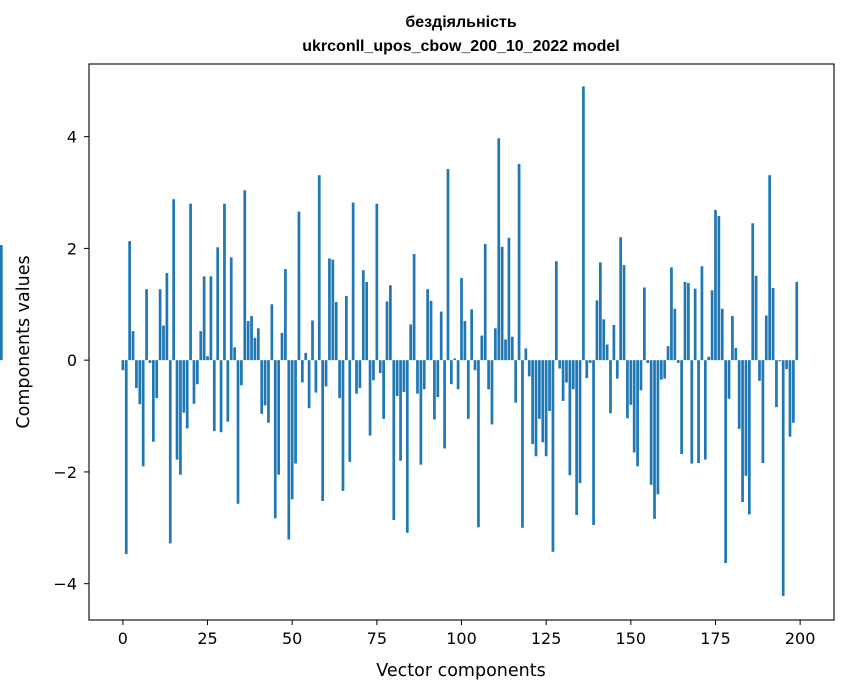  I want to click on x-tick-label-0: 0, so click(123, 638).